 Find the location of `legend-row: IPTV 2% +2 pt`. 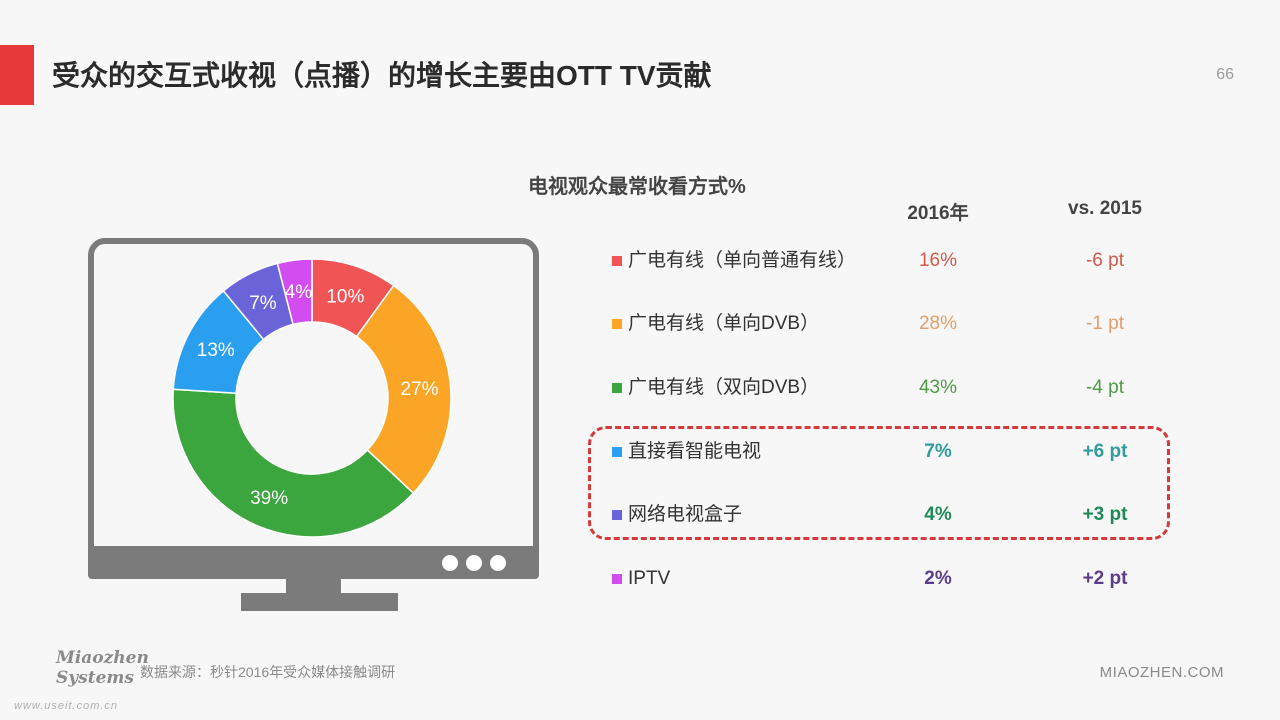

legend-row: IPTV 2% +2 pt is located at coordinates (912, 581).